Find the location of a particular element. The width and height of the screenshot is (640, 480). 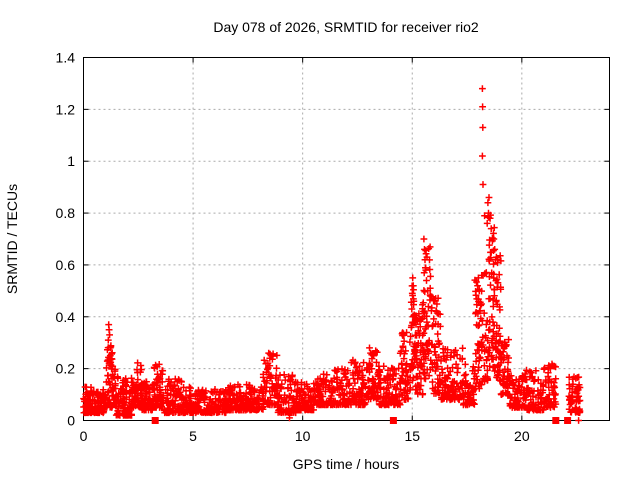

y-tick-label: 0 is located at coordinates (71, 421).